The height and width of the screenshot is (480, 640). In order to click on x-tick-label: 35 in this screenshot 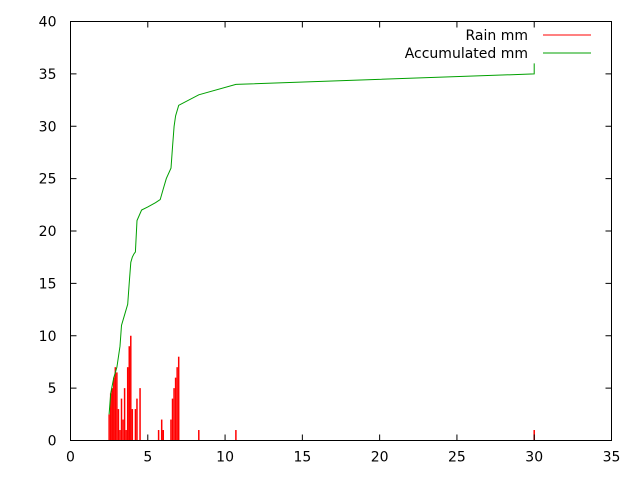, I will do `click(612, 458)`.